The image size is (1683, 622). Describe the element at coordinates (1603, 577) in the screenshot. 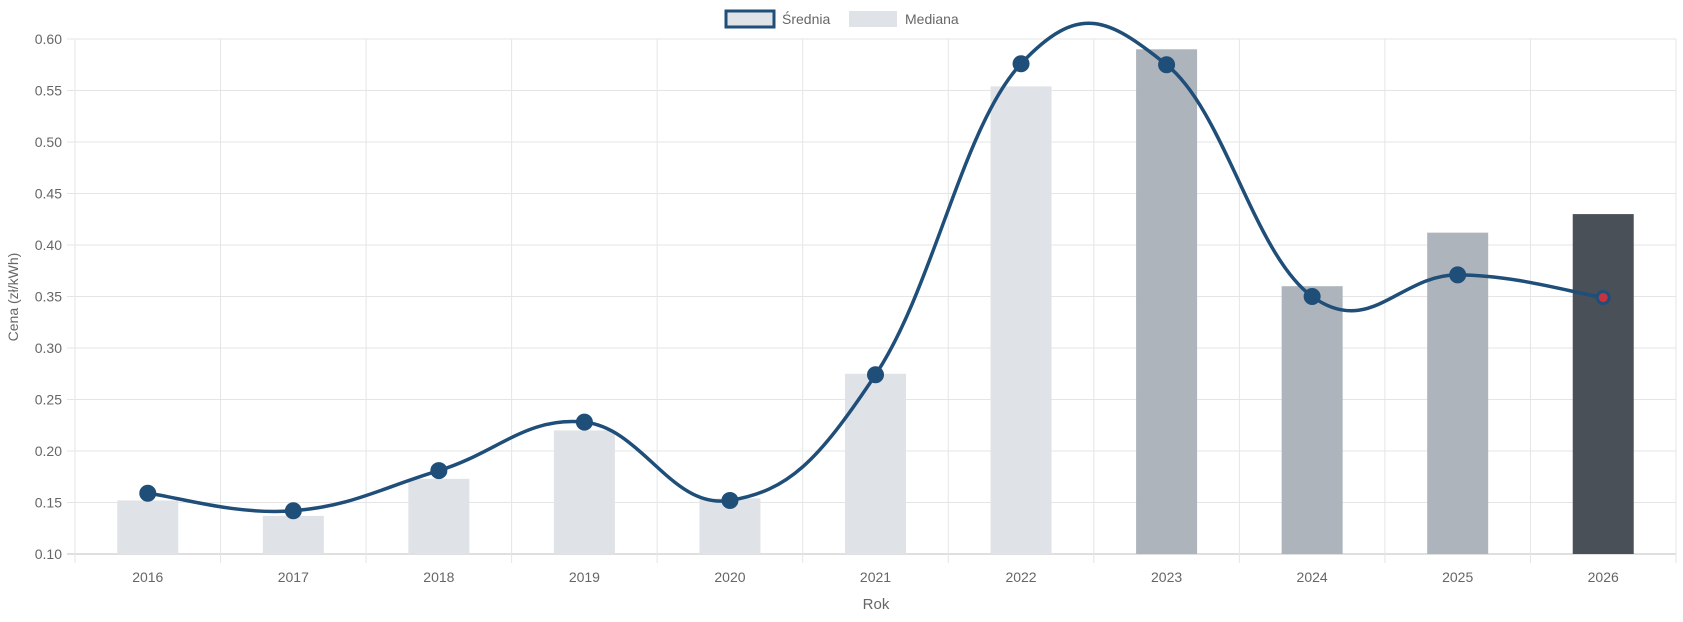

I see `x-tick-label: 2026` at that location.